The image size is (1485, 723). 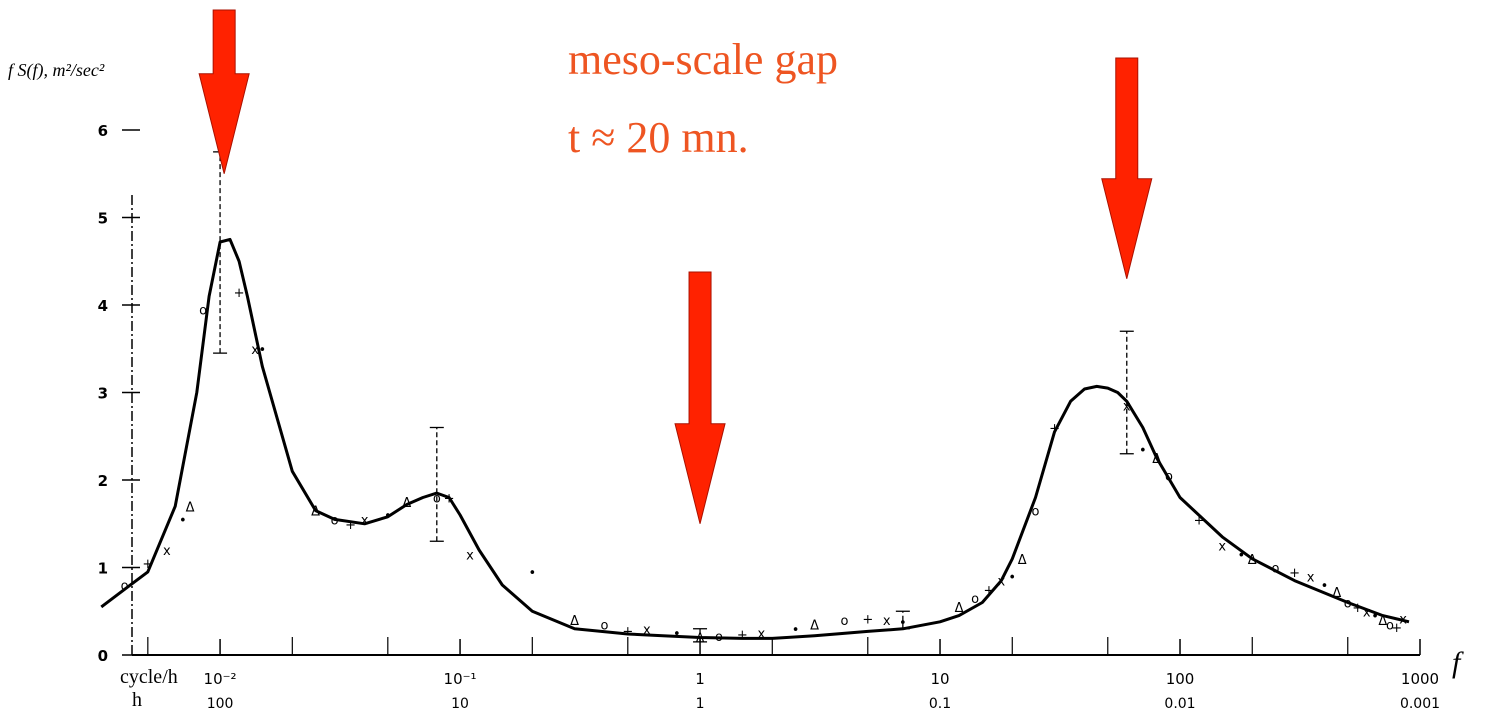 What do you see at coordinates (103, 481) in the screenshot?
I see `y-tick-label: 2` at bounding box center [103, 481].